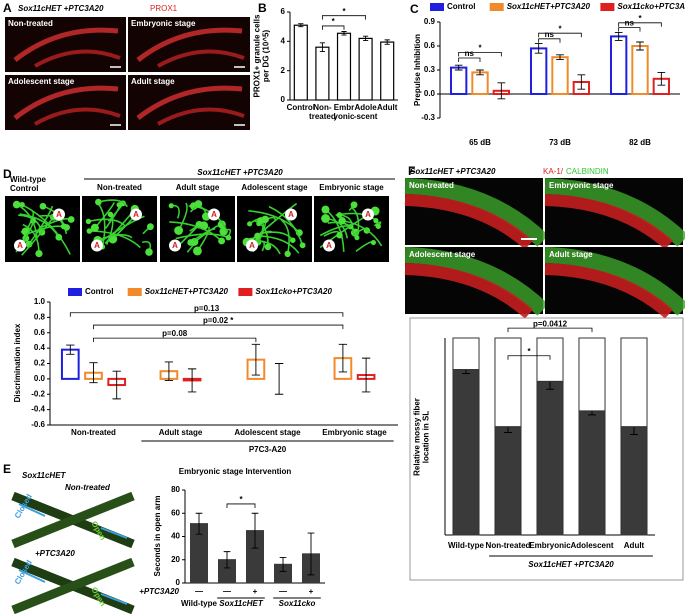  Describe the element at coordinates (17, 362) in the screenshot. I see `y-axis-label: Discrimination index` at that location.